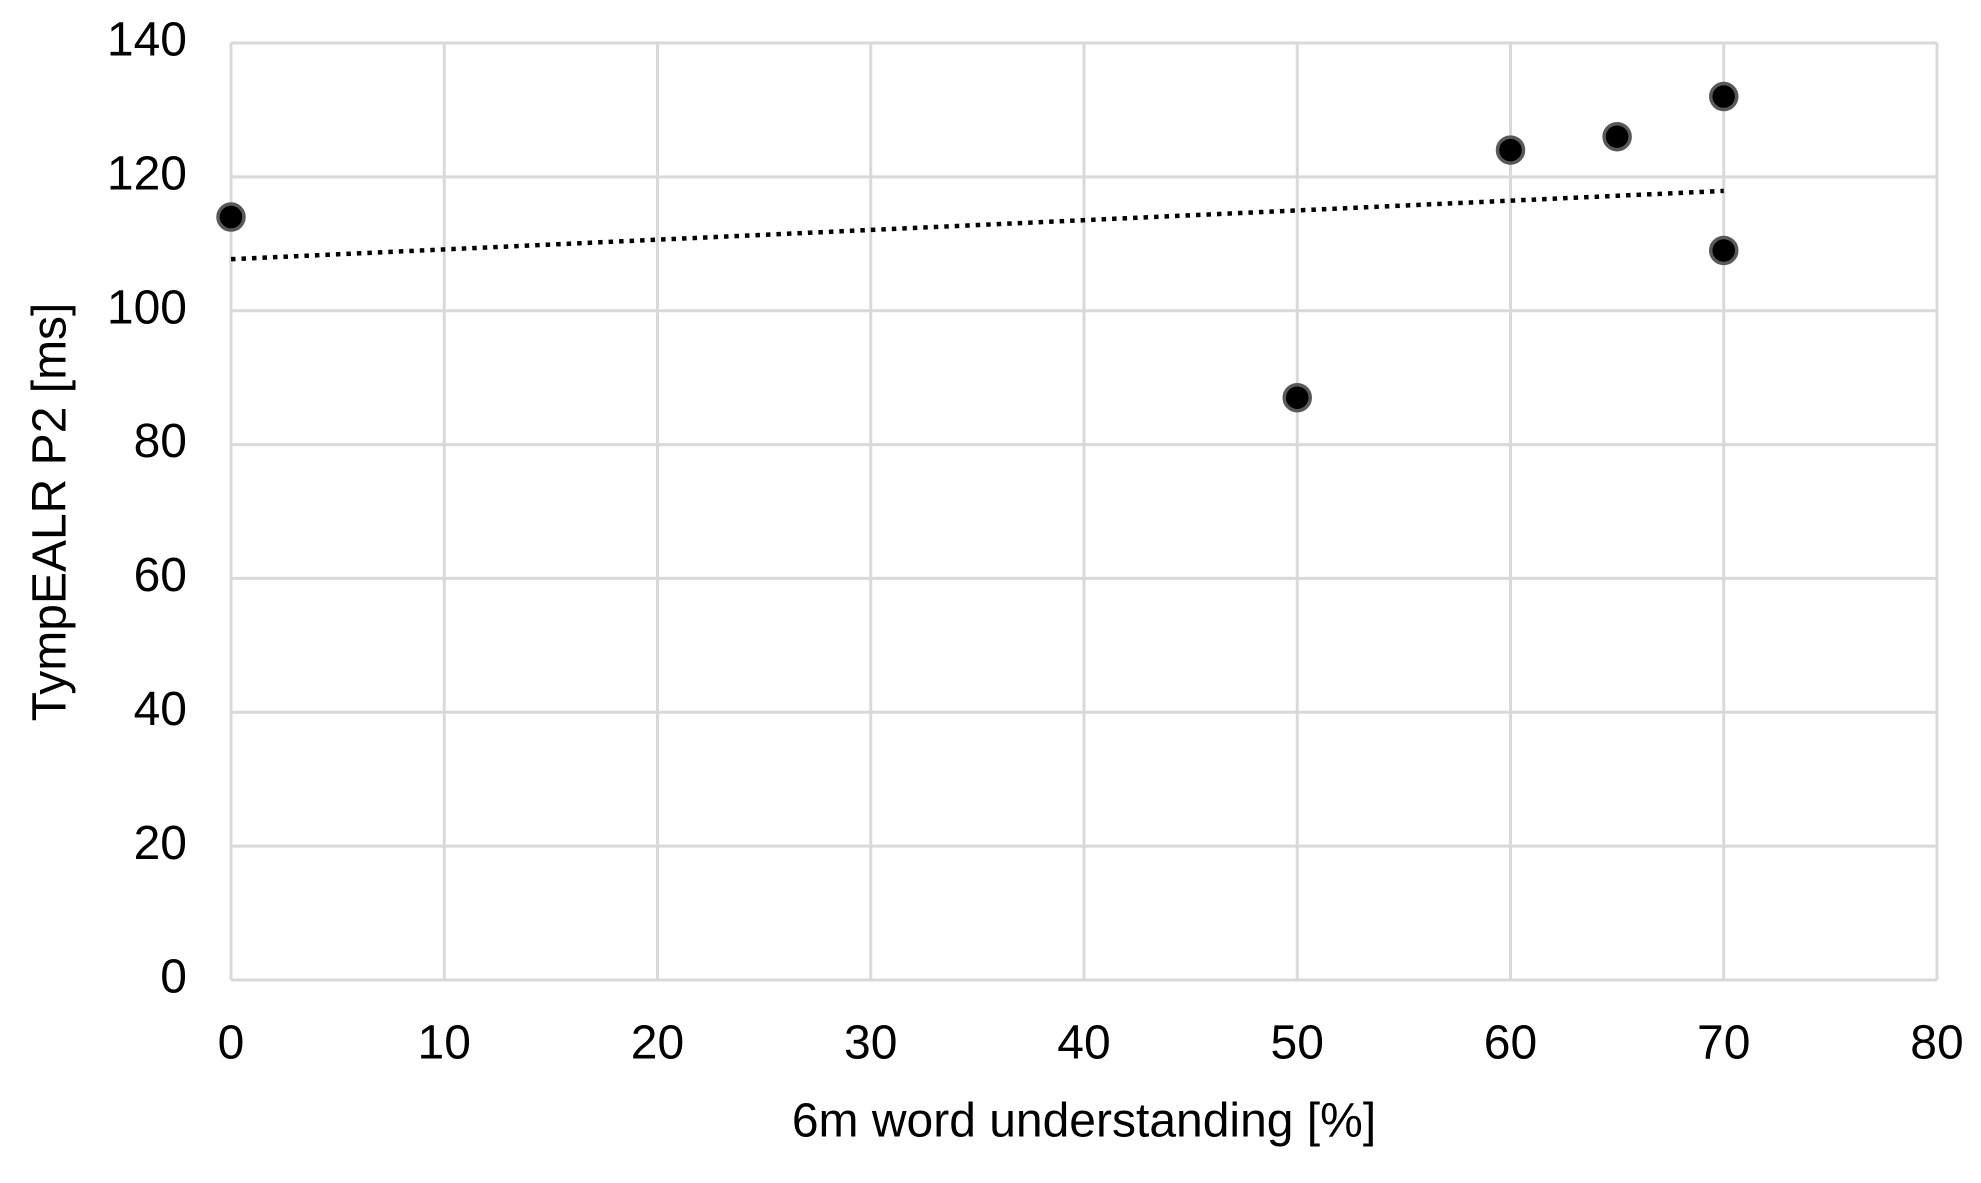  Describe the element at coordinates (147, 174) in the screenshot. I see `y-tick-label: 120` at that location.